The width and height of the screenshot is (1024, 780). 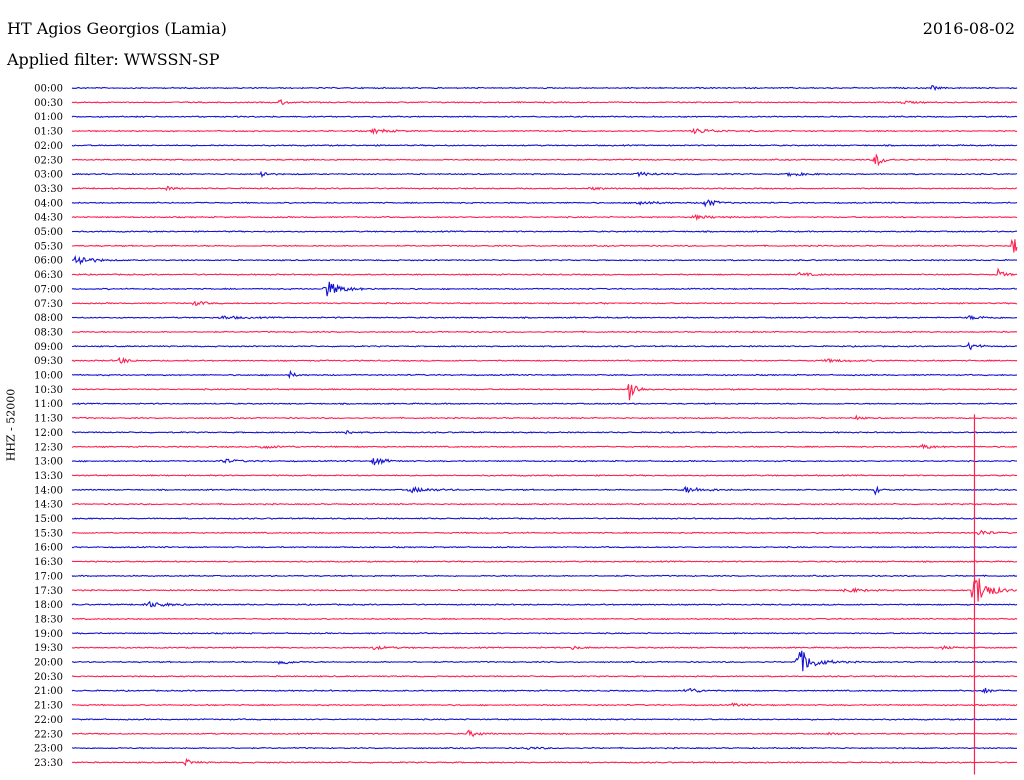 I want to click on time-label-0830: 08:30, so click(x=48, y=332).